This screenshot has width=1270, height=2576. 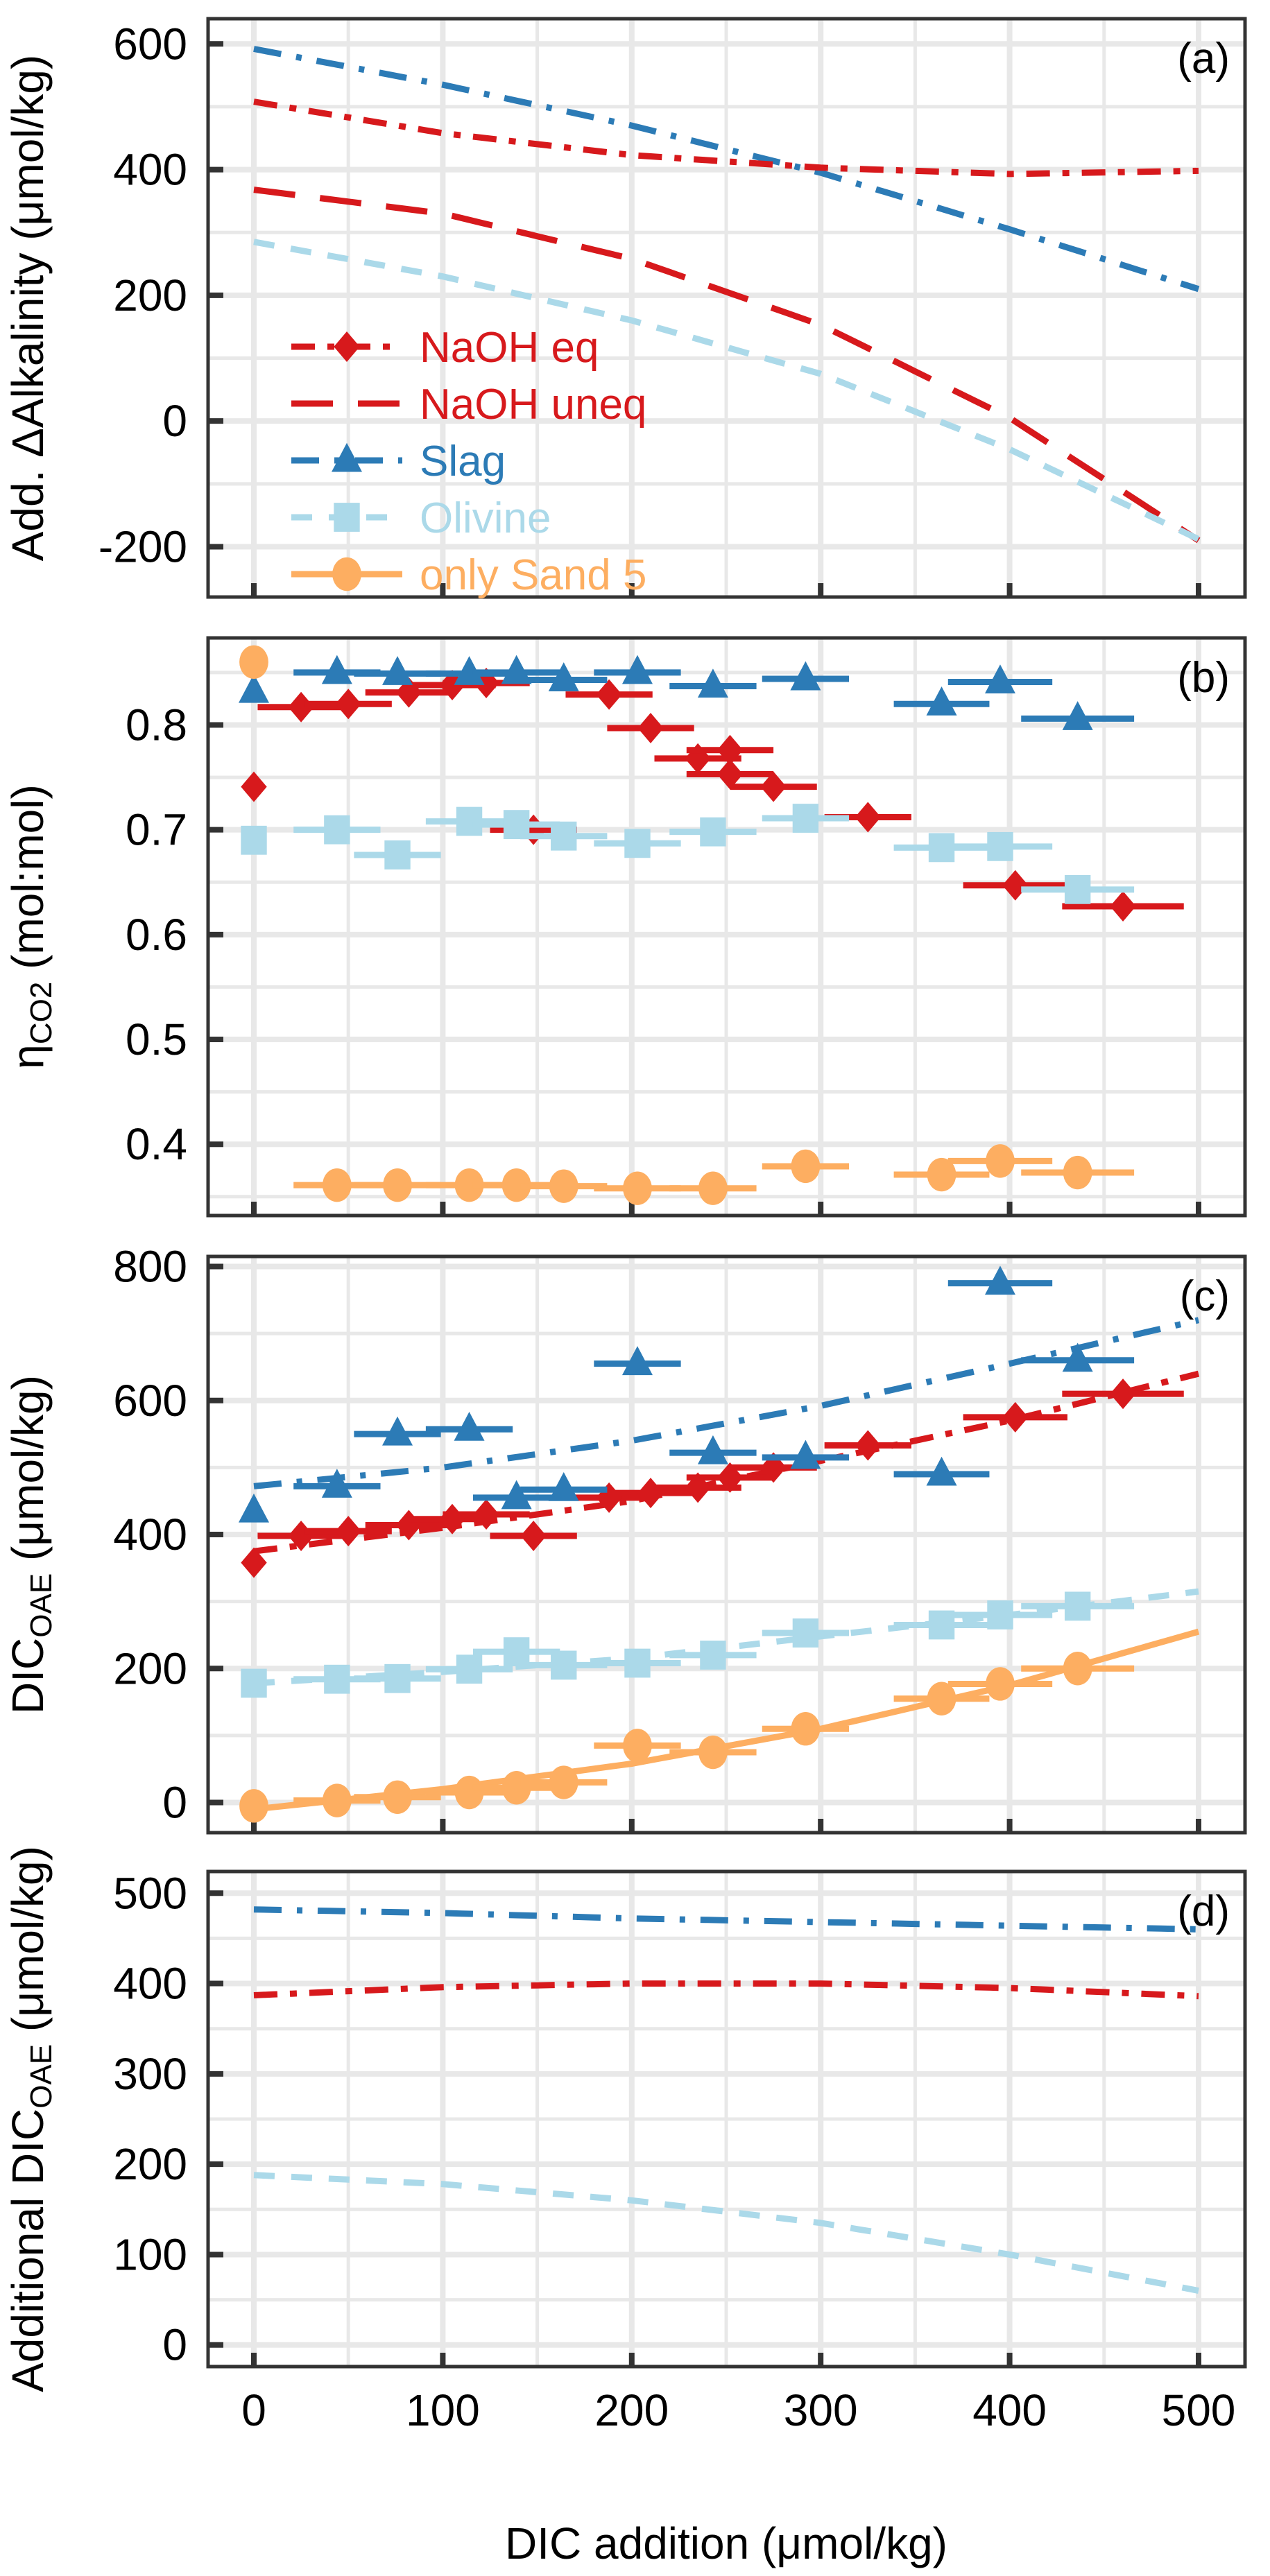 What do you see at coordinates (1199, 2410) in the screenshot?
I see `x-tick-label: 500` at bounding box center [1199, 2410].